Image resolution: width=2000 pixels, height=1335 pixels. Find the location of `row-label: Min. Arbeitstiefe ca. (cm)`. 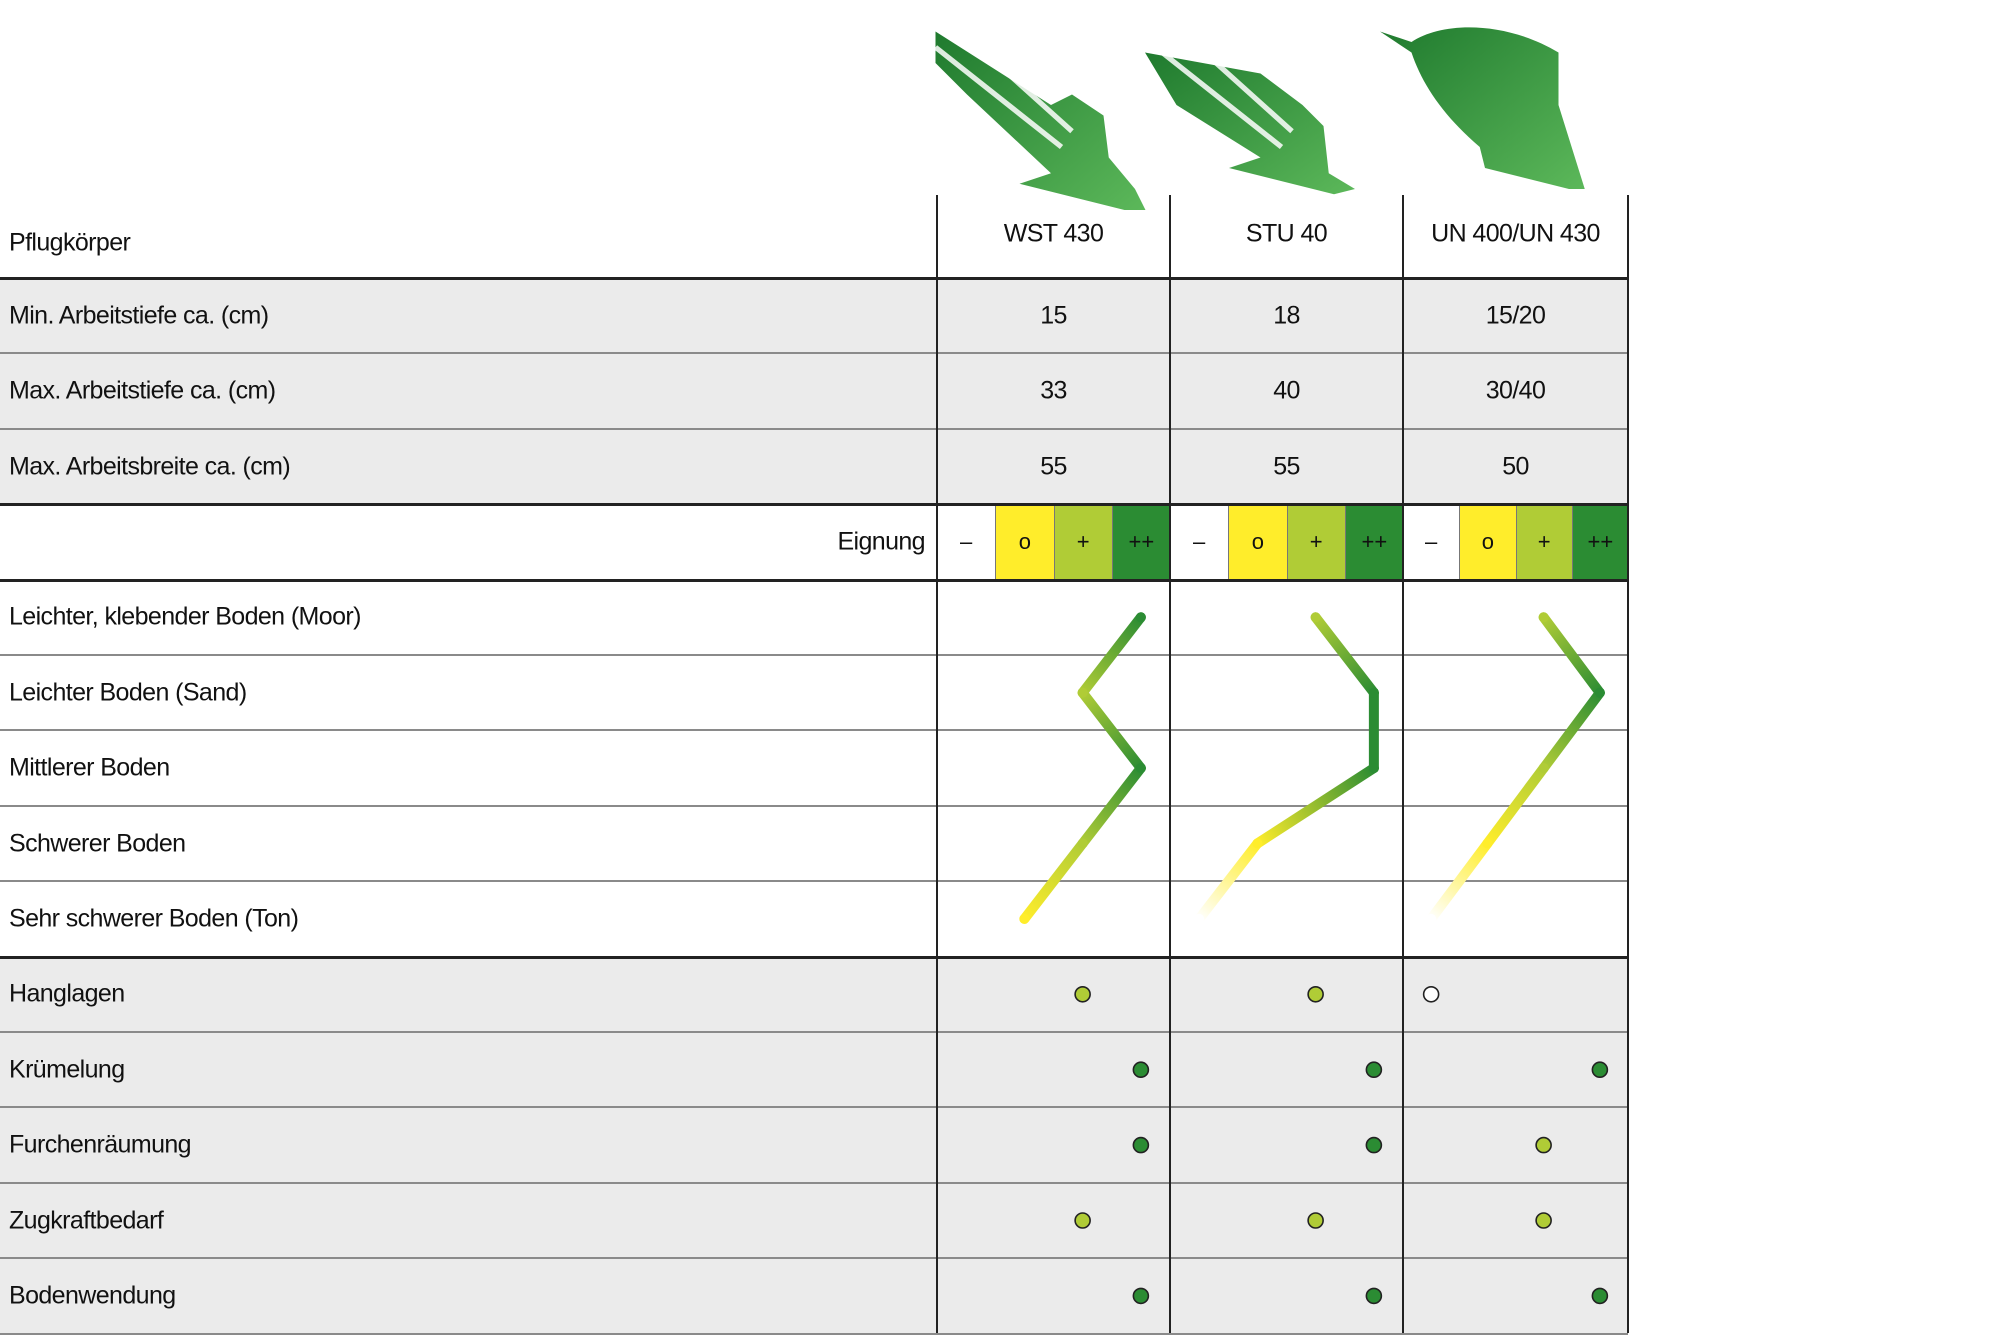

row-label: Min. Arbeitstiefe ca. (cm) is located at coordinates (139, 315).